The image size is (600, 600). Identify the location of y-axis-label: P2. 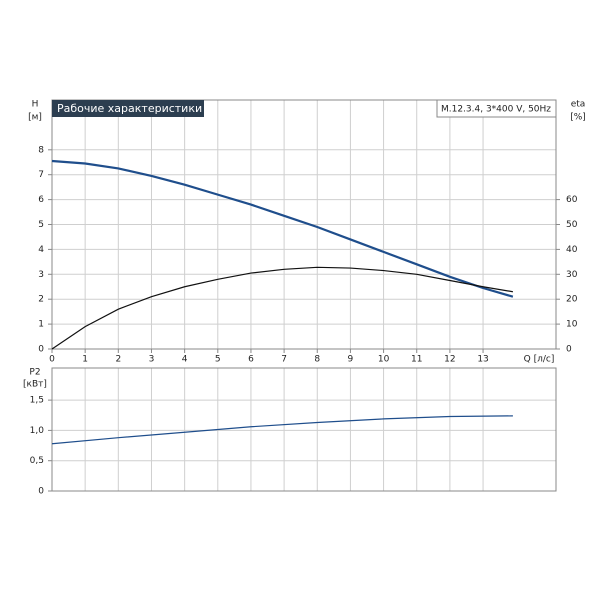
(34, 373).